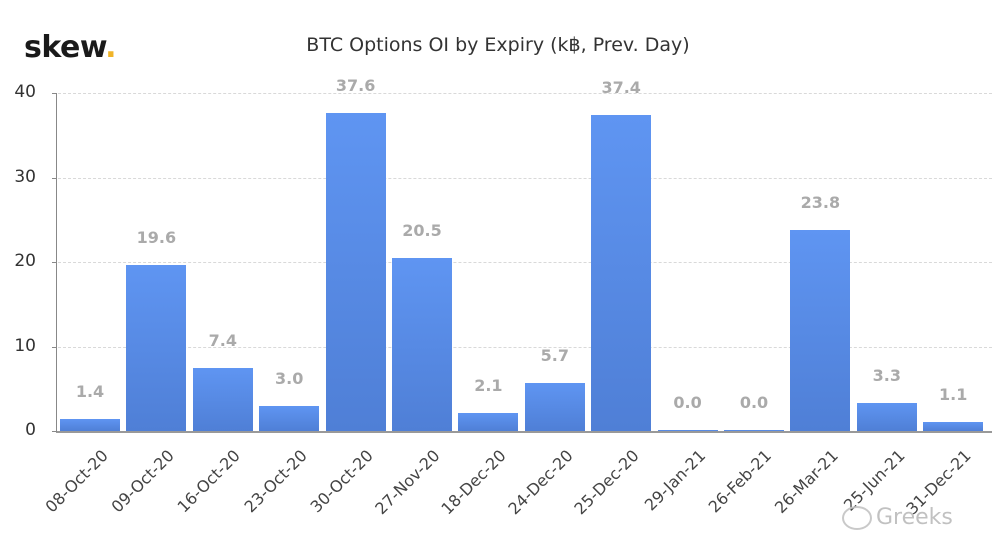 This screenshot has width=1000, height=558. Describe the element at coordinates (621, 87) in the screenshot. I see `value-label: 37.4` at that location.